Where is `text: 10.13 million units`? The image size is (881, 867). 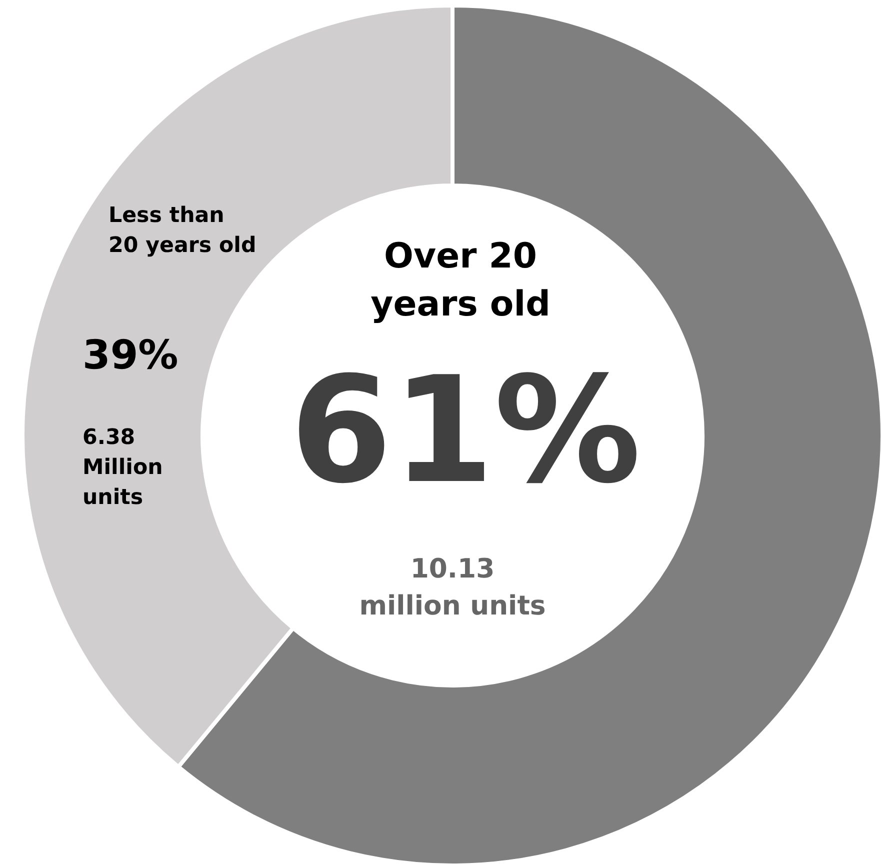
text: 10.13 million units is located at coordinates (452, 587).